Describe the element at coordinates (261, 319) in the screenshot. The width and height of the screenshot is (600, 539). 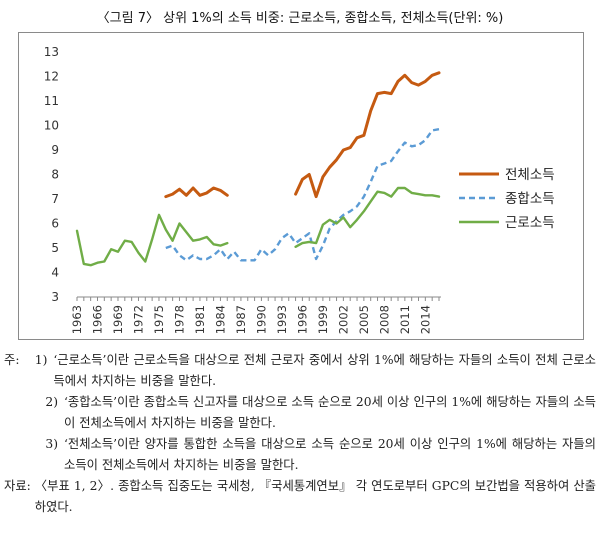
I see `x-tick-label: 1990` at that location.